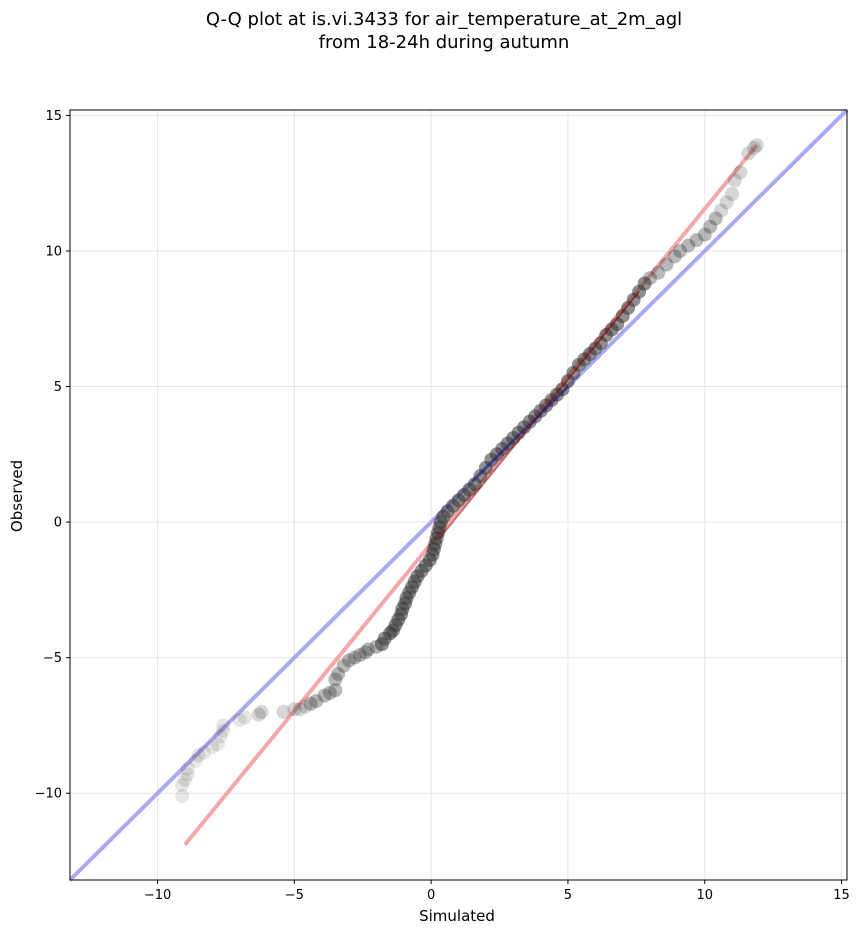 The image size is (858, 934). Describe the element at coordinates (48, 794) in the screenshot. I see `y-tick-label: −10` at that location.